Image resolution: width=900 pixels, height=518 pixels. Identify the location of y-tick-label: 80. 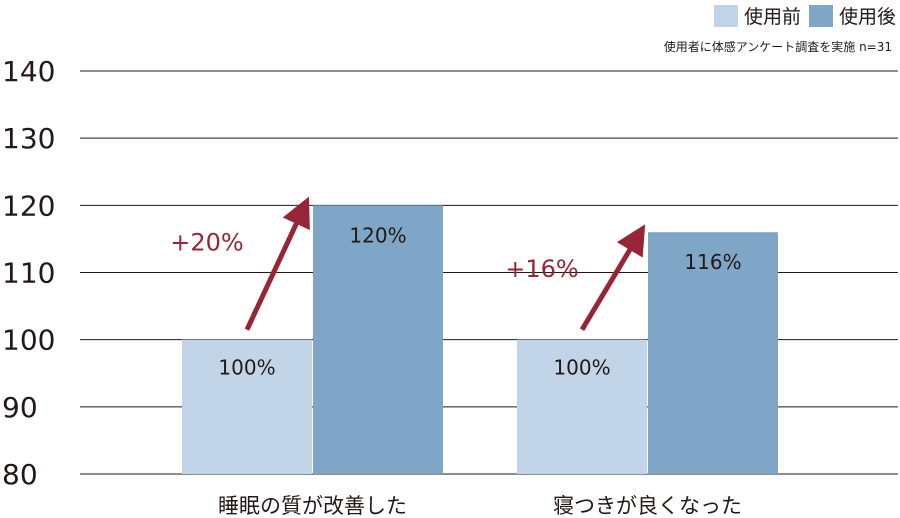
(20, 474).